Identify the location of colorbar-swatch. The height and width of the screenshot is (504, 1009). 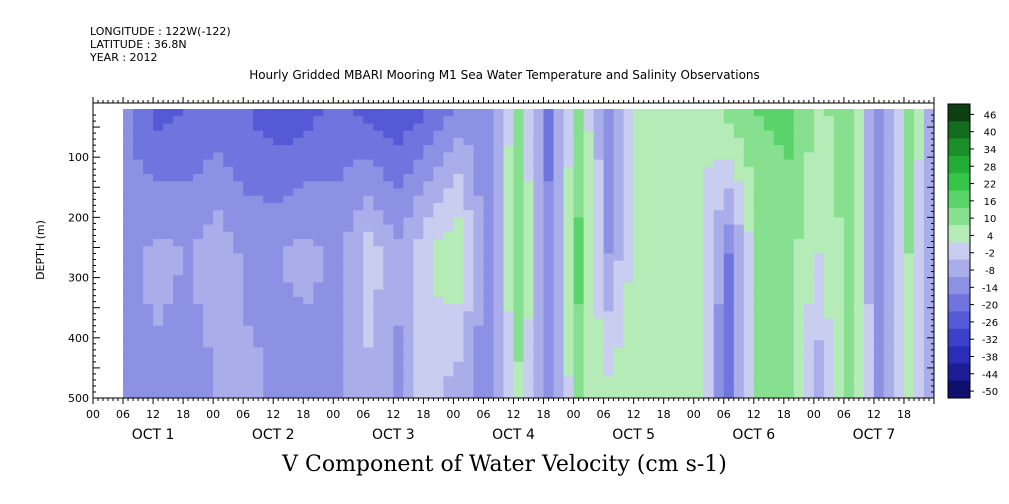
(959, 285).